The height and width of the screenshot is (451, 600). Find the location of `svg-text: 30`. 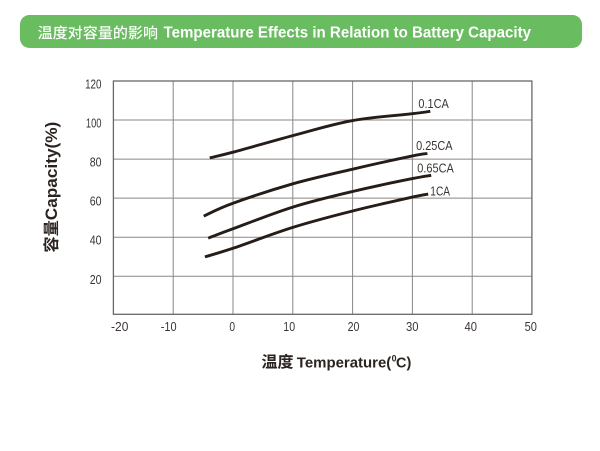

svg-text: 30 is located at coordinates (412, 326).